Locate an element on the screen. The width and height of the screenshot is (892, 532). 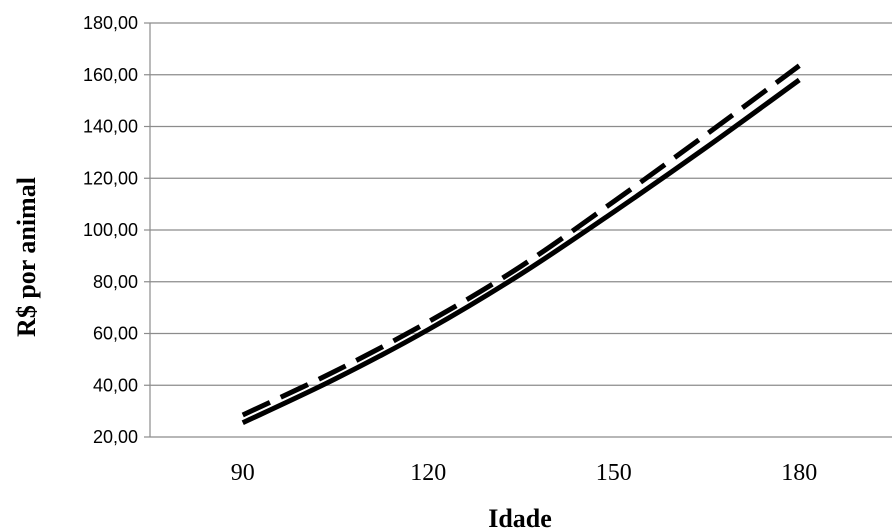
x-tick-labels: 90 120 150 180 is located at coordinates (524, 473).